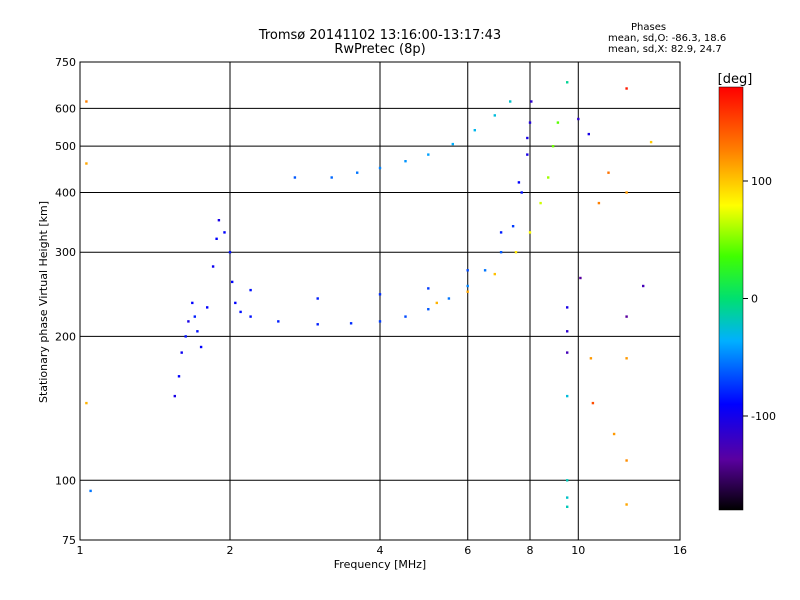 This screenshot has width=800, height=600. Describe the element at coordinates (80, 550) in the screenshot. I see `x-tick-label: 1` at that location.